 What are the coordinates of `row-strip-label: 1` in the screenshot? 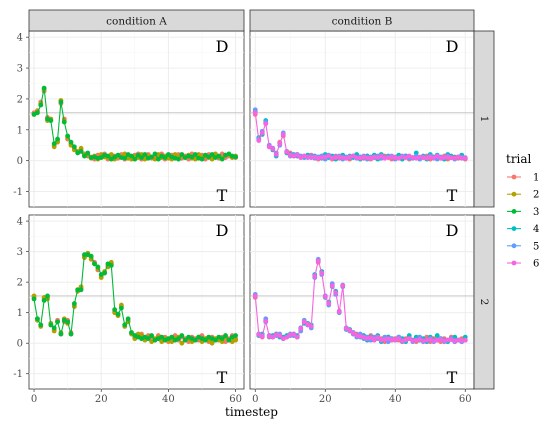 It's located at (484, 119).